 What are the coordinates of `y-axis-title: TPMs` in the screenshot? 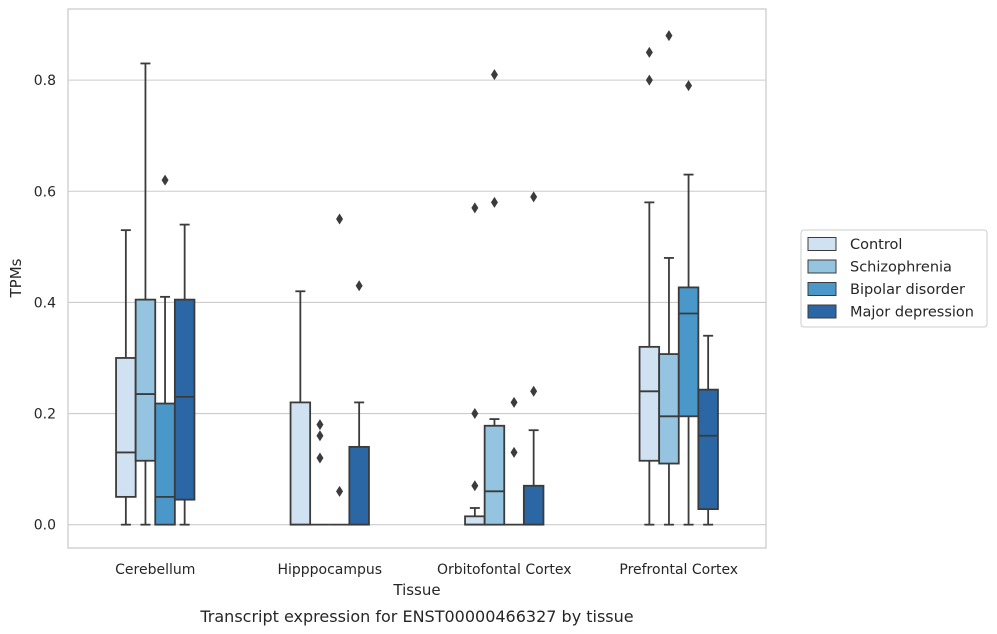 It's located at (16, 278).